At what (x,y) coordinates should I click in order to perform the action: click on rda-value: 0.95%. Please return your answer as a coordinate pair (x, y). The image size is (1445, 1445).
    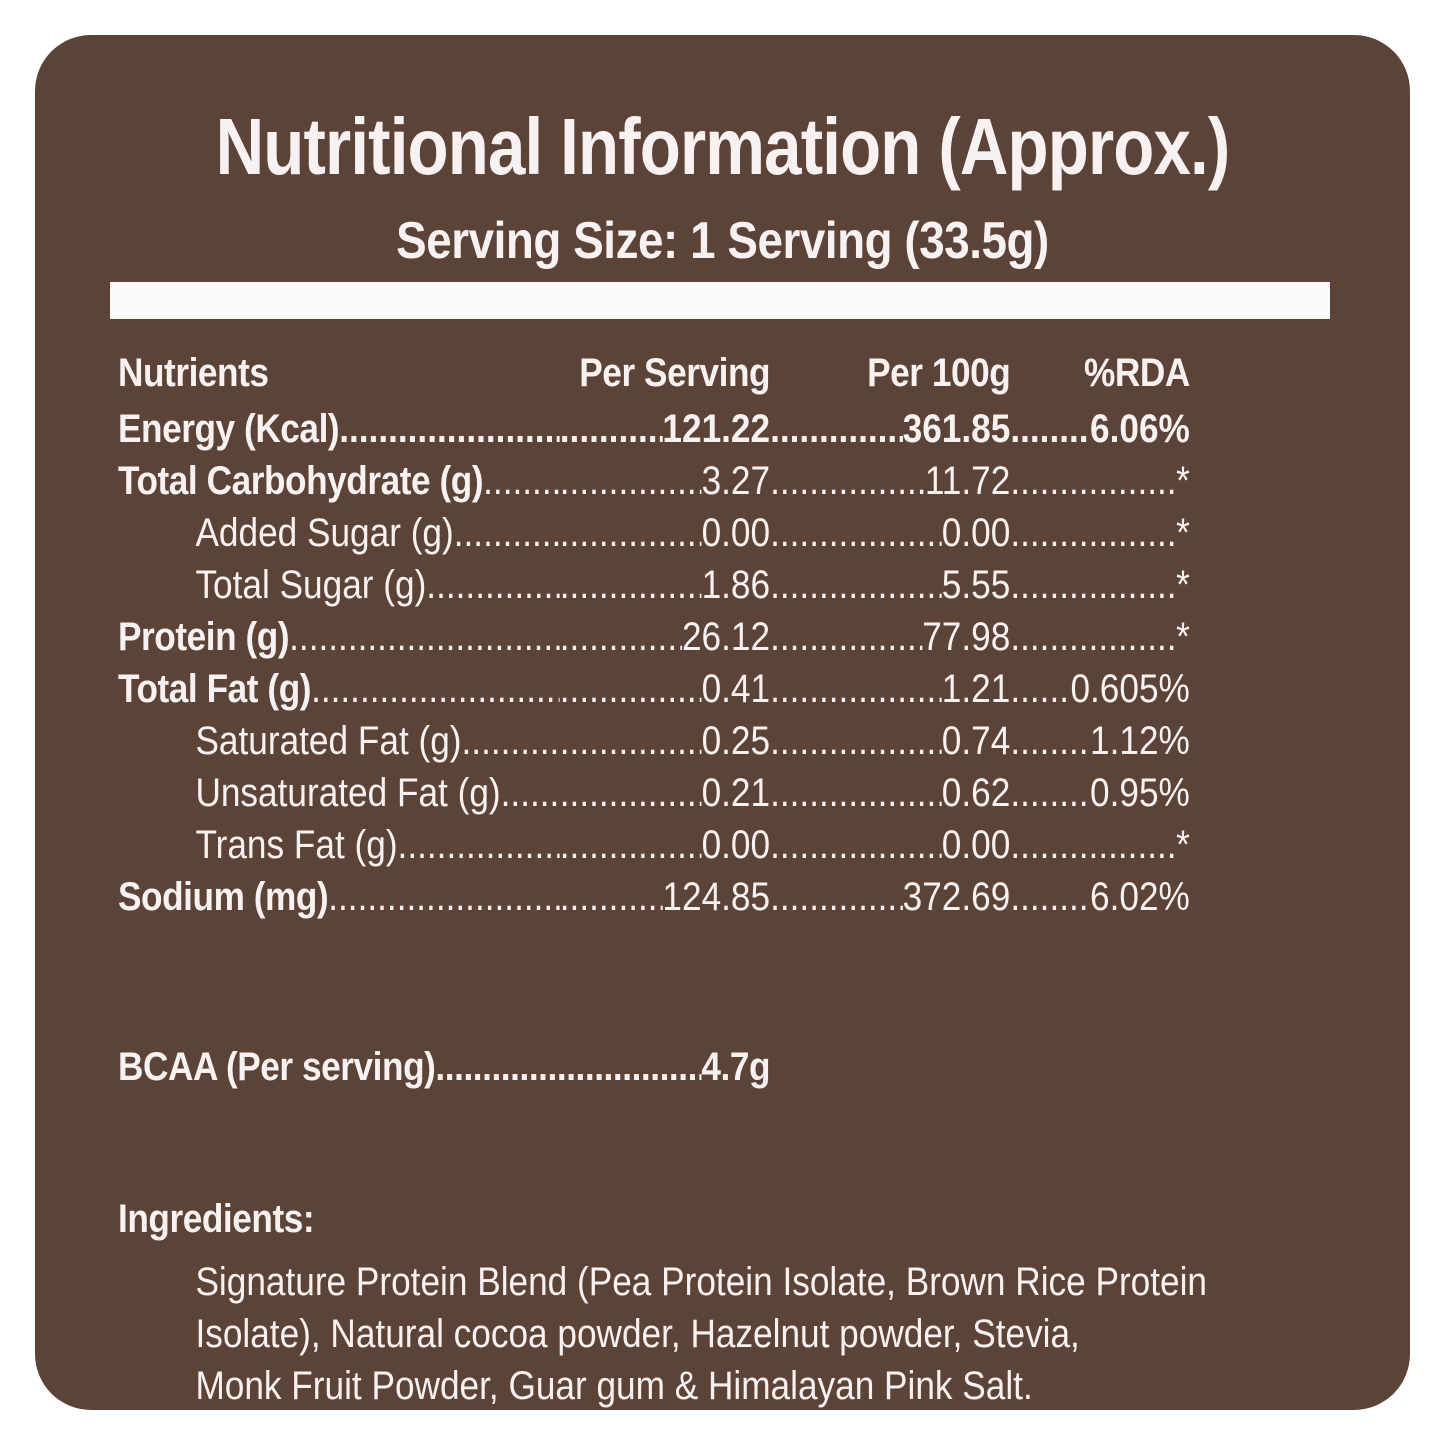
    Looking at the image, I should click on (1140, 793).